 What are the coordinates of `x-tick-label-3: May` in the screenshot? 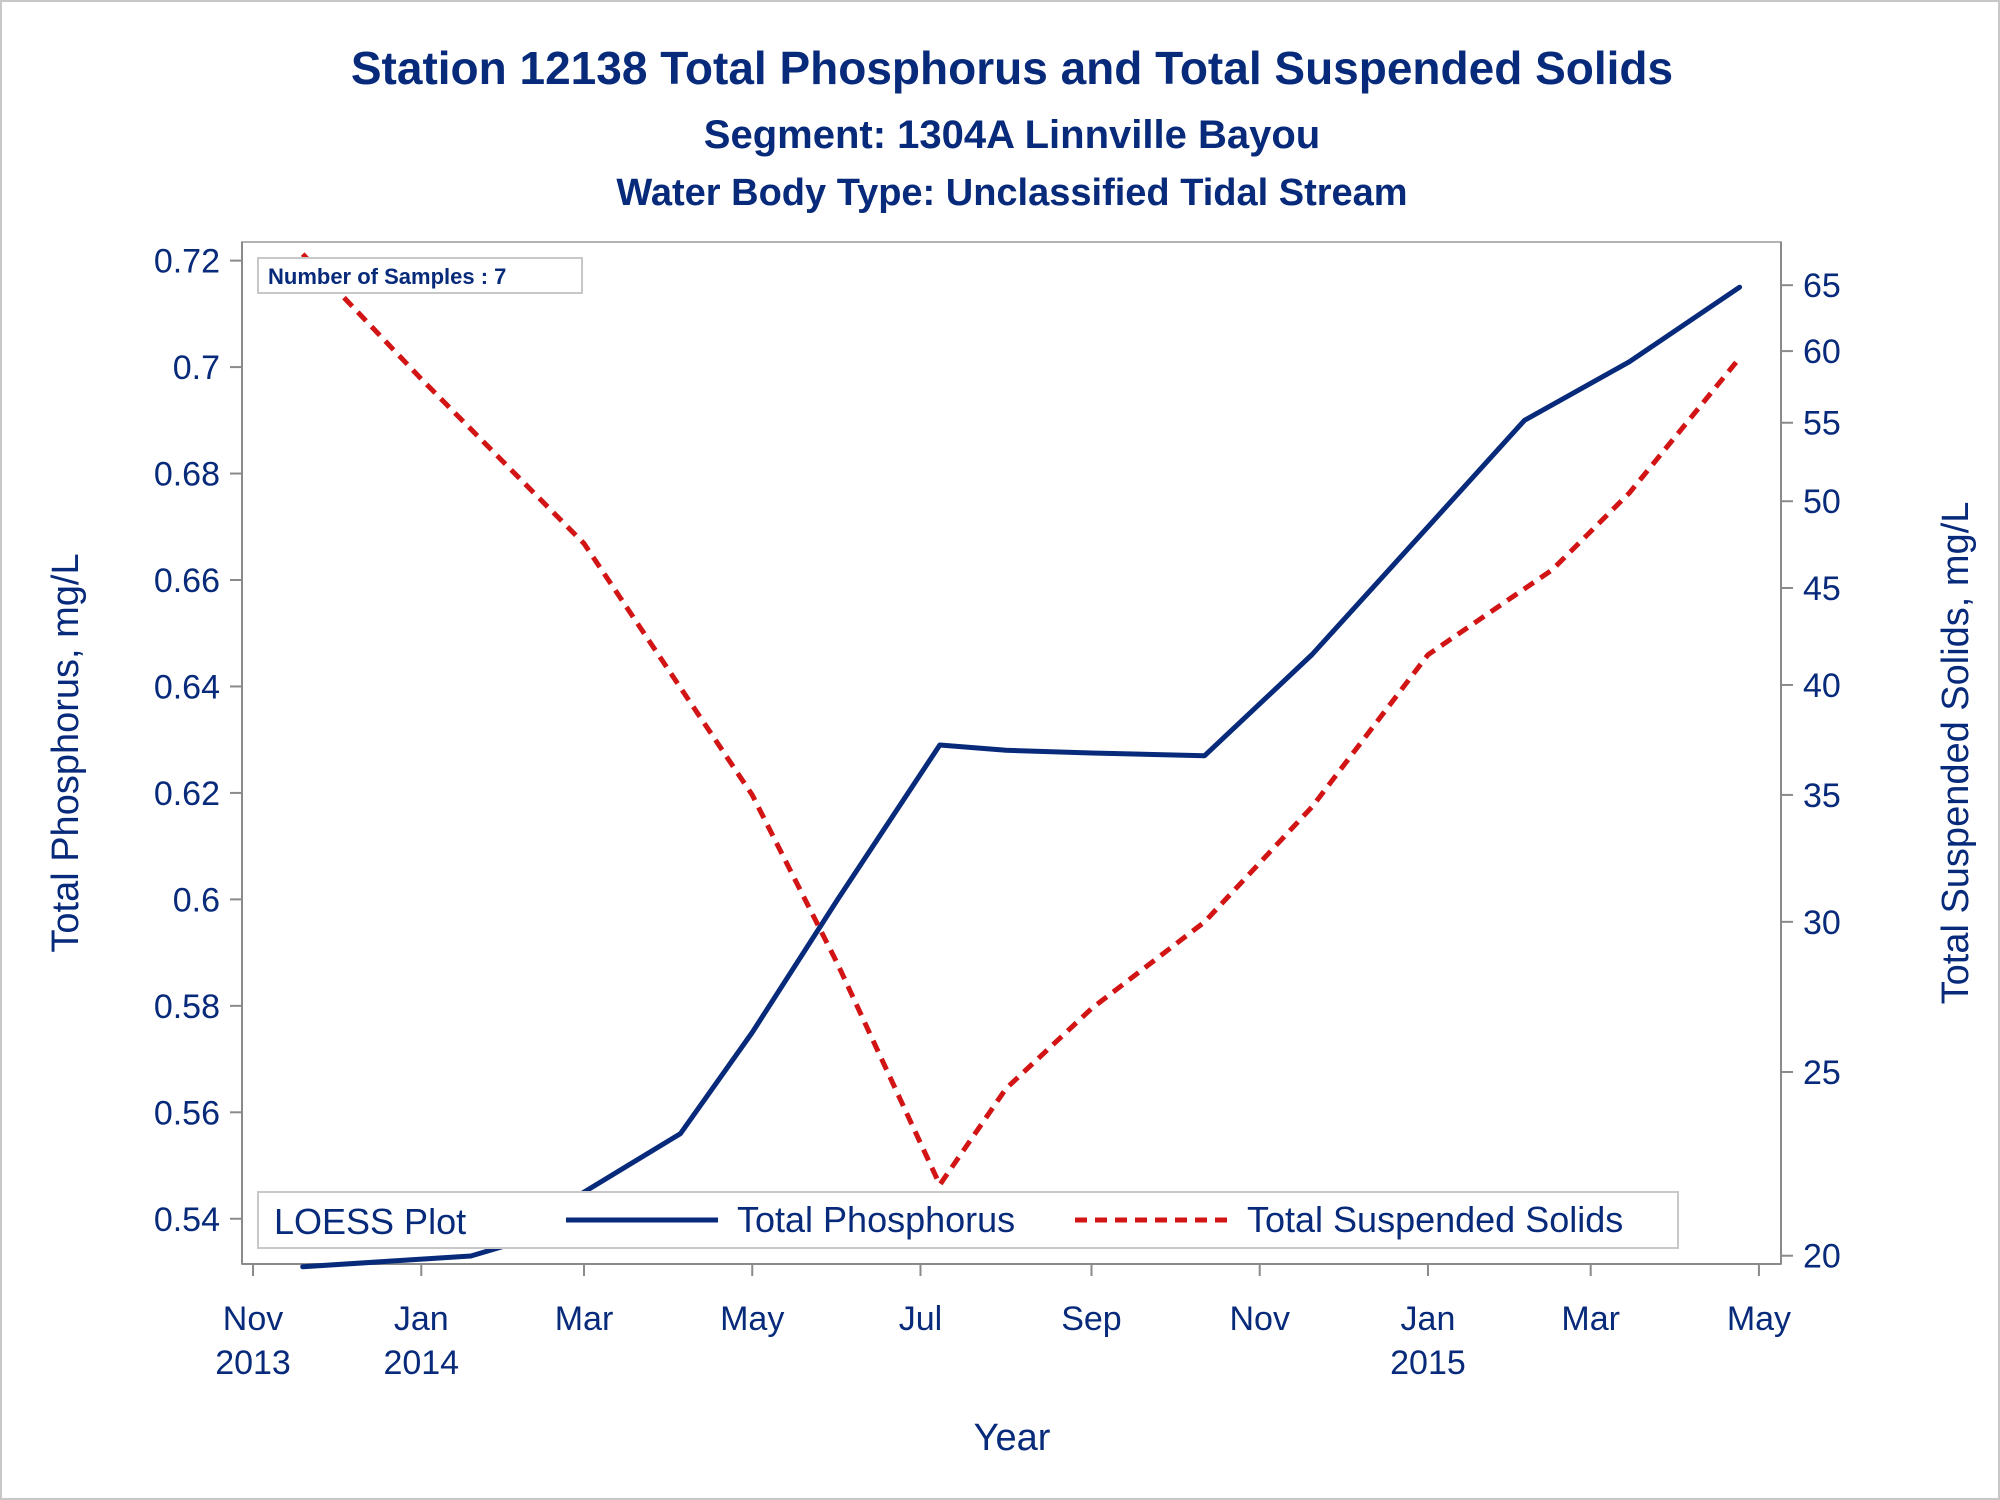 It's located at (752, 1319).